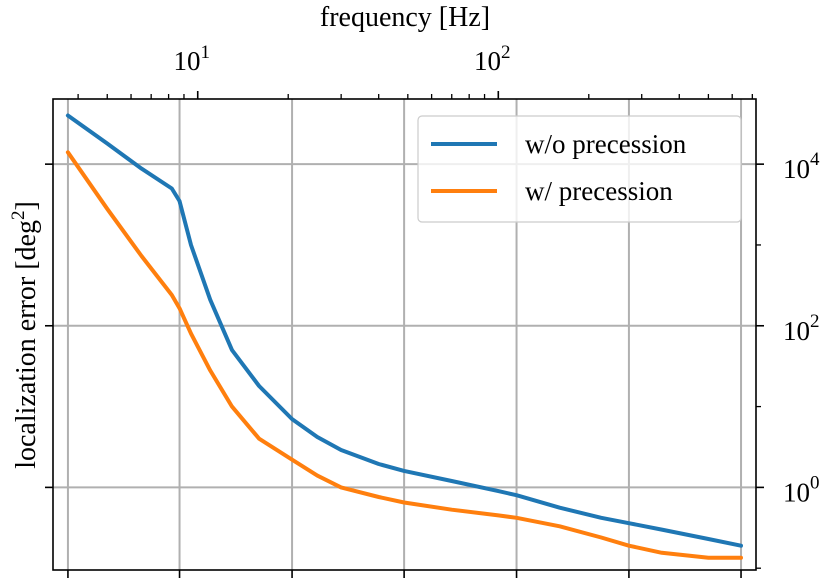 The height and width of the screenshot is (579, 831). Describe the element at coordinates (801, 489) in the screenshot. I see `y-tick-label-0: 10⁰` at that location.